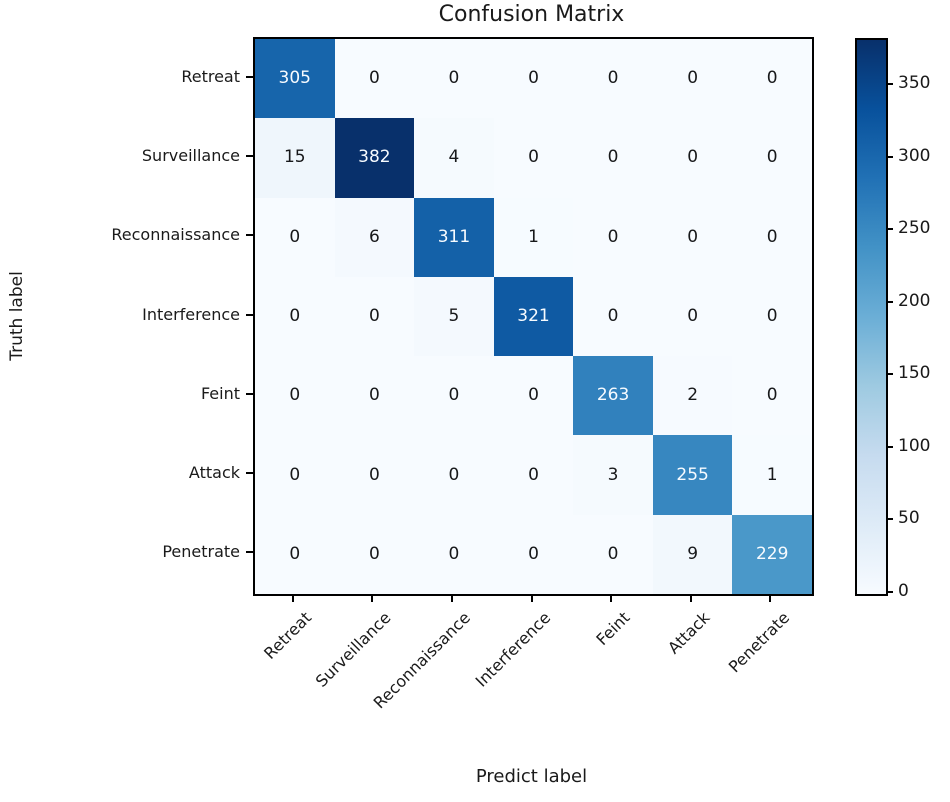  What do you see at coordinates (353, 649) in the screenshot?
I see `x-tick-label: Surveillance` at bounding box center [353, 649].